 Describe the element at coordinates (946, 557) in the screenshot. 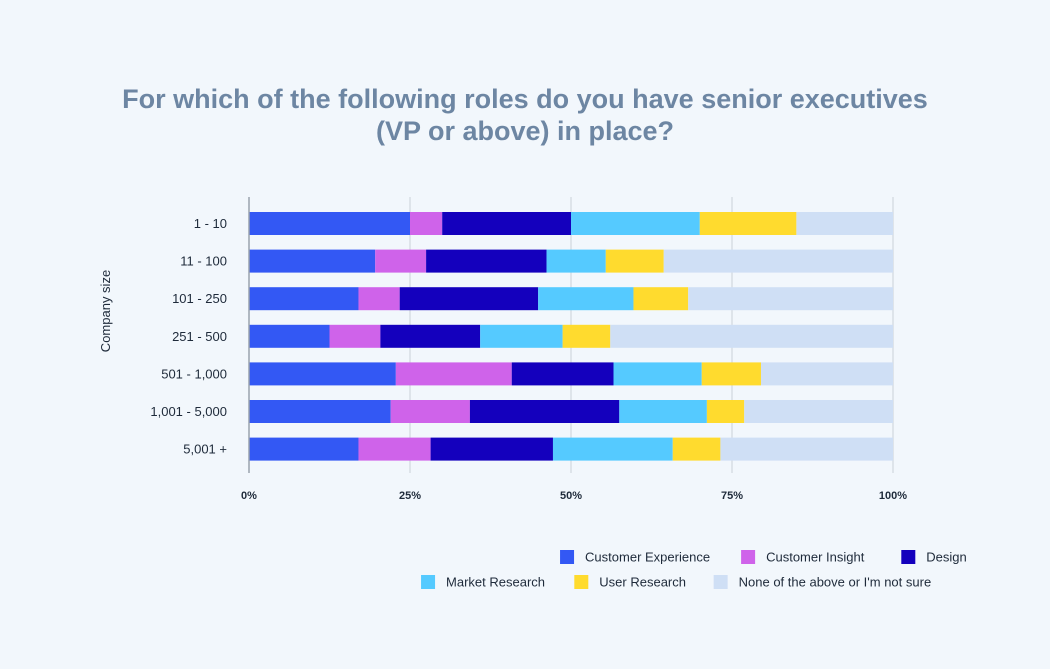

I see `legend-label: Design` at that location.